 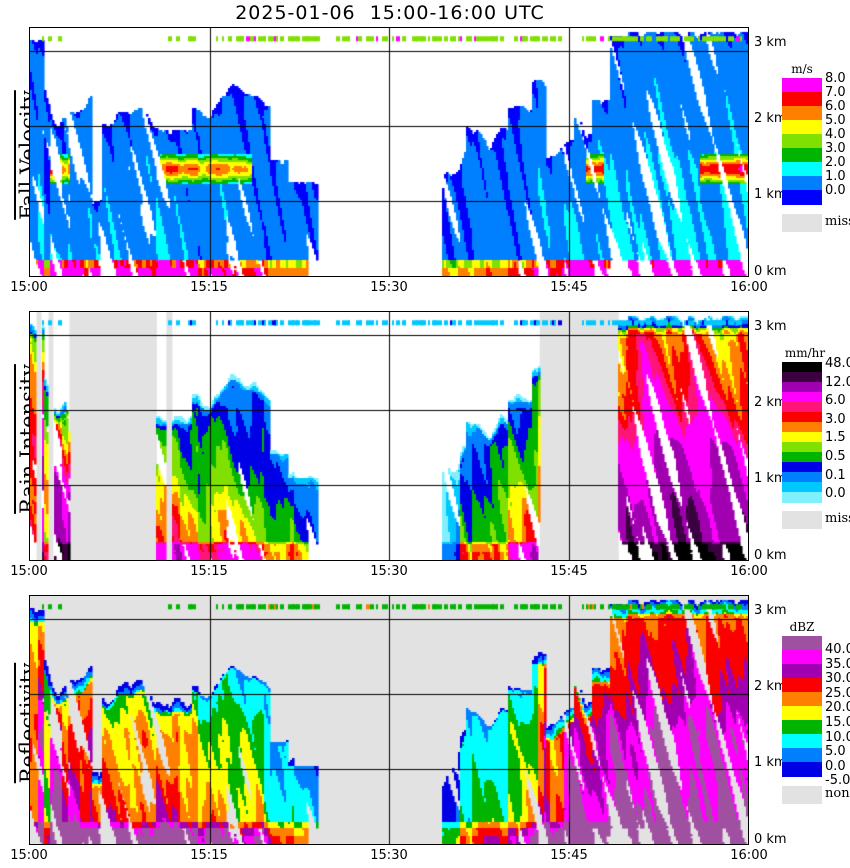 I want to click on colorbar-tick-label: 0.1, so click(x=835, y=475).